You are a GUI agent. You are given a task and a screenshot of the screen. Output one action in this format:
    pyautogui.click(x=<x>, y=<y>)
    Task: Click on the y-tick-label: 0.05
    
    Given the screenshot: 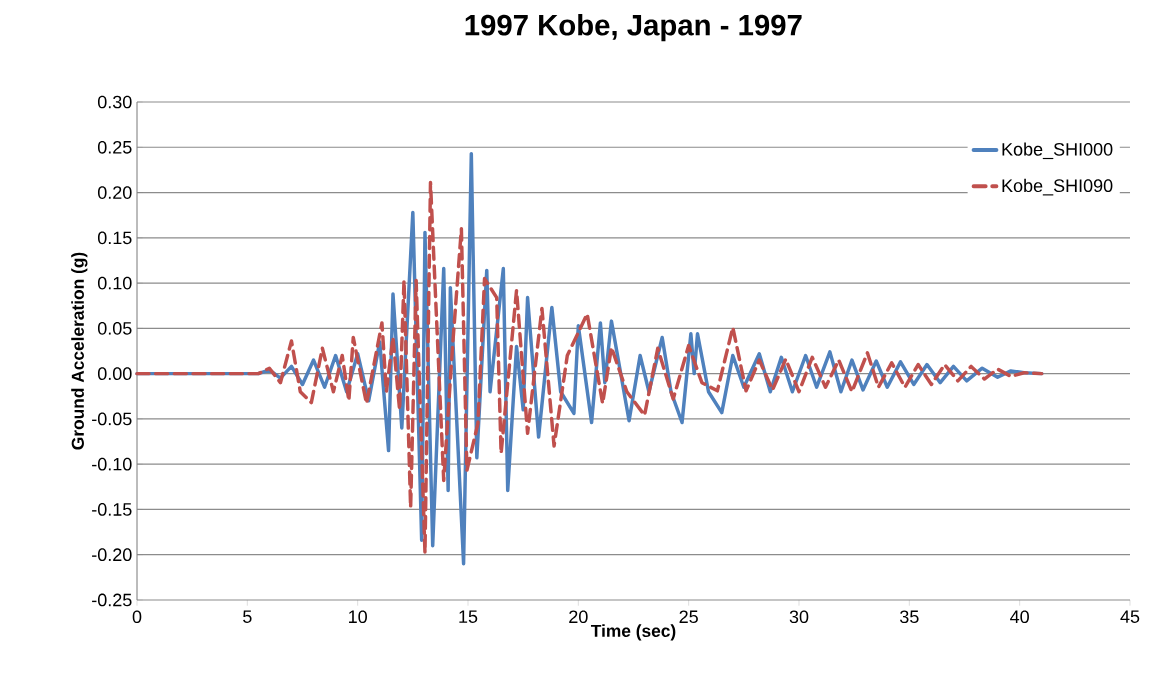 What is the action you would take?
    pyautogui.click(x=114, y=328)
    